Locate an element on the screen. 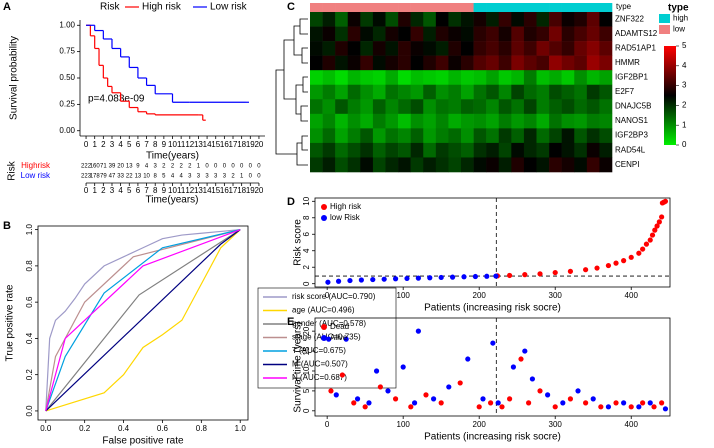  row-label: DNAJC5B is located at coordinates (633, 106).